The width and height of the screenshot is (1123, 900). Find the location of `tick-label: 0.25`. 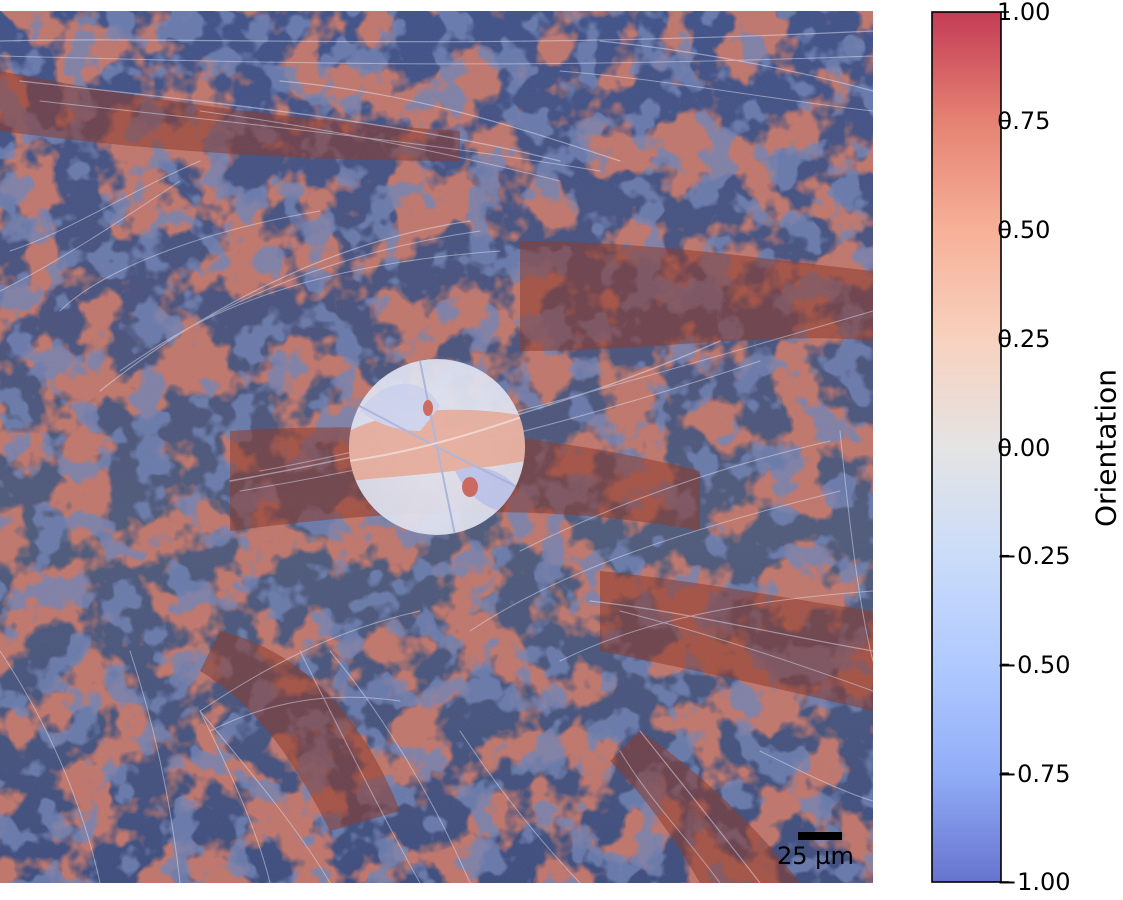

tick-label: 0.25 is located at coordinates (1023, 339).